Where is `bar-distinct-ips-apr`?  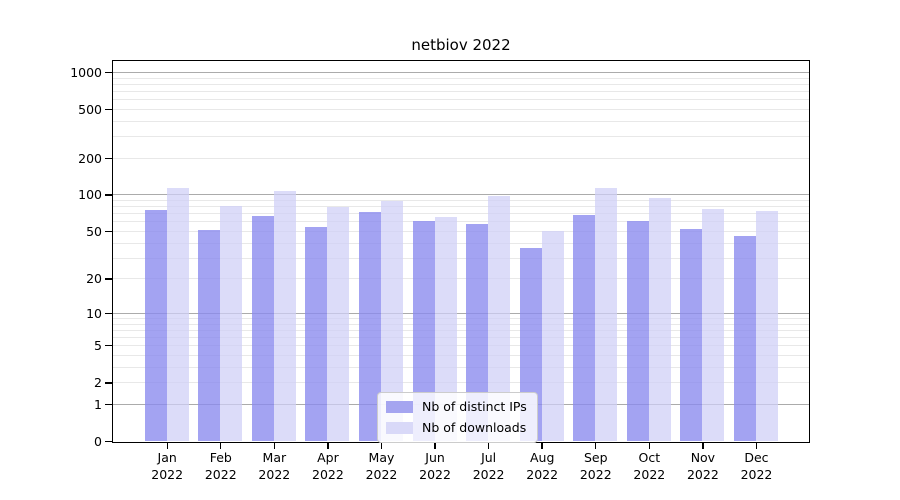 bar-distinct-ips-apr is located at coordinates (316, 333).